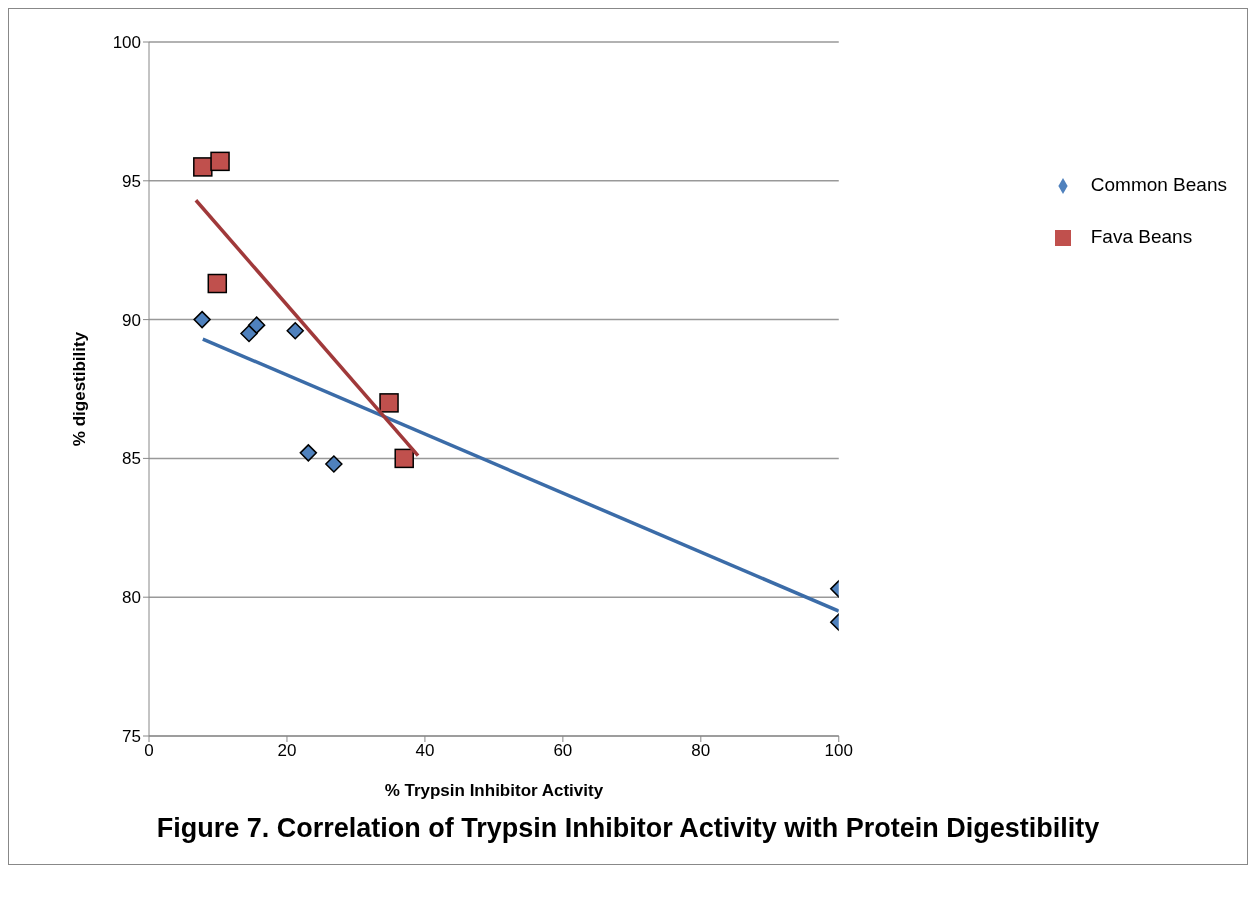  Describe the element at coordinates (131, 459) in the screenshot. I see `y-tick-label: 85` at that location.